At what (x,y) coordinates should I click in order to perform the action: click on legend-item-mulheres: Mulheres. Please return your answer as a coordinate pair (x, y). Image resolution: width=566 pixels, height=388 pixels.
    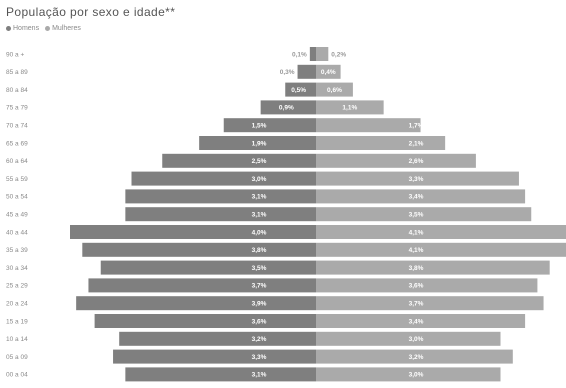
    Looking at the image, I should click on (63, 28).